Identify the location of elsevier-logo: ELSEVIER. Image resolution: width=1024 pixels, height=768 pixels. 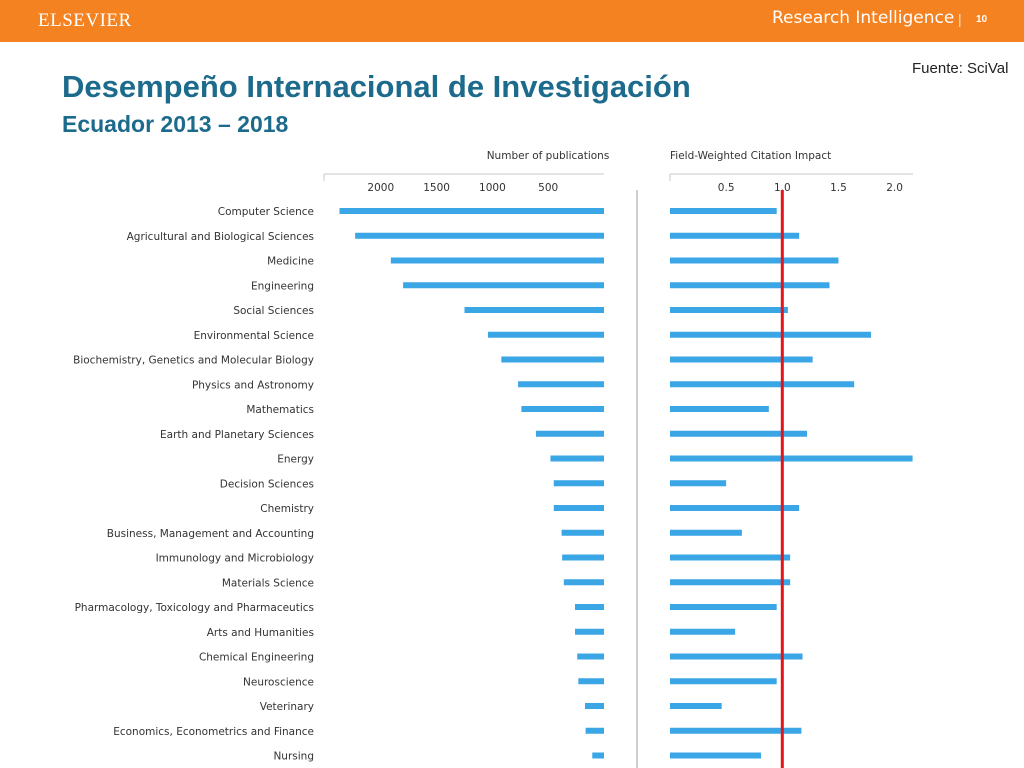
(85, 20).